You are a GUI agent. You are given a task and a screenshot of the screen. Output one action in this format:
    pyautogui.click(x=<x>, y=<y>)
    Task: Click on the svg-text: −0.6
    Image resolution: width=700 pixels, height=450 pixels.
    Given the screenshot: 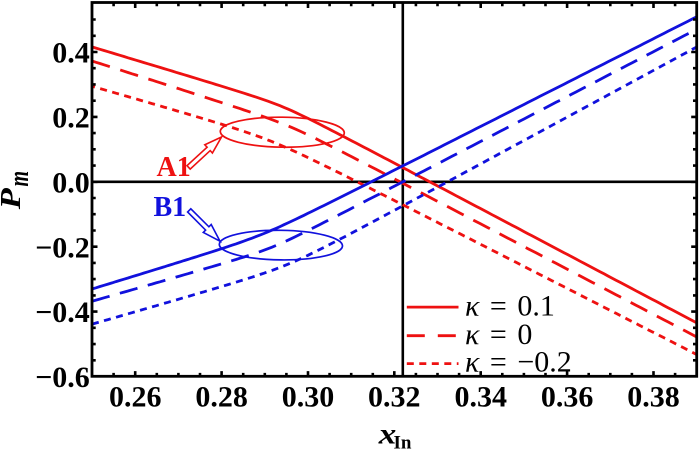 What is the action you would take?
    pyautogui.click(x=62, y=377)
    